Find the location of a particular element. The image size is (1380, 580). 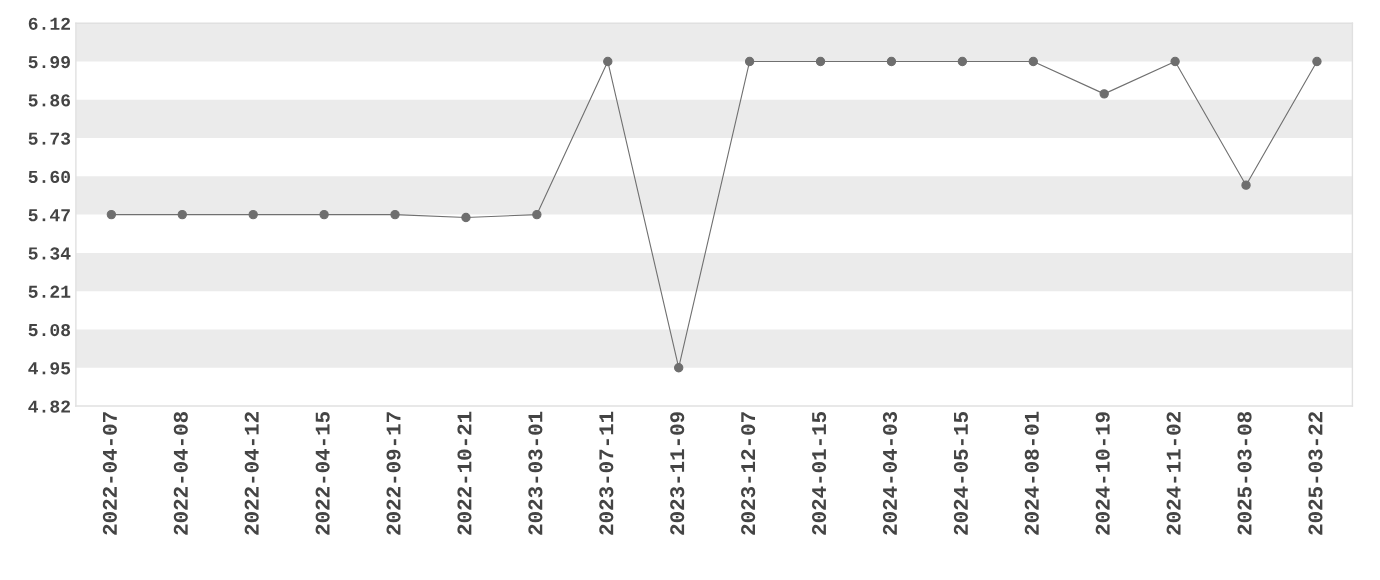

x-tick-label: 2022-04-15 is located at coordinates (322, 473).